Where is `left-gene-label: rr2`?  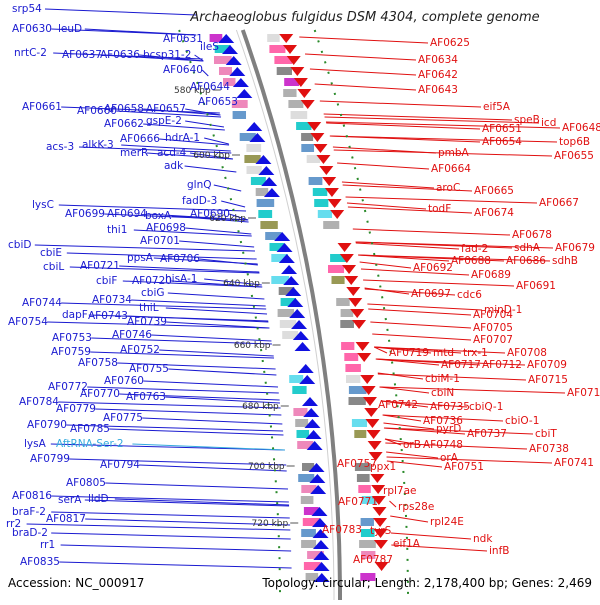 left-gene-label: rr2 is located at coordinates (13, 524).